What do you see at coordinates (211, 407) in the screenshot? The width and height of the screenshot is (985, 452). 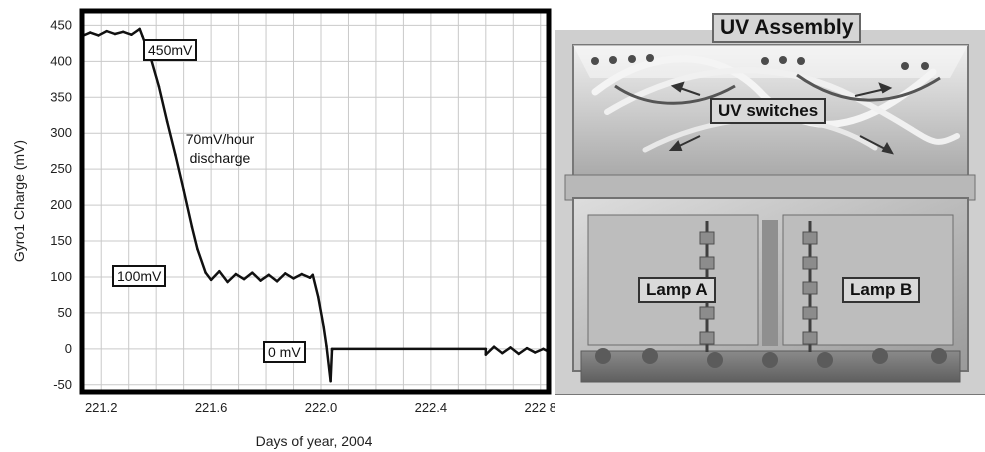 I see `x-tick-label: 221.6` at bounding box center [211, 407].